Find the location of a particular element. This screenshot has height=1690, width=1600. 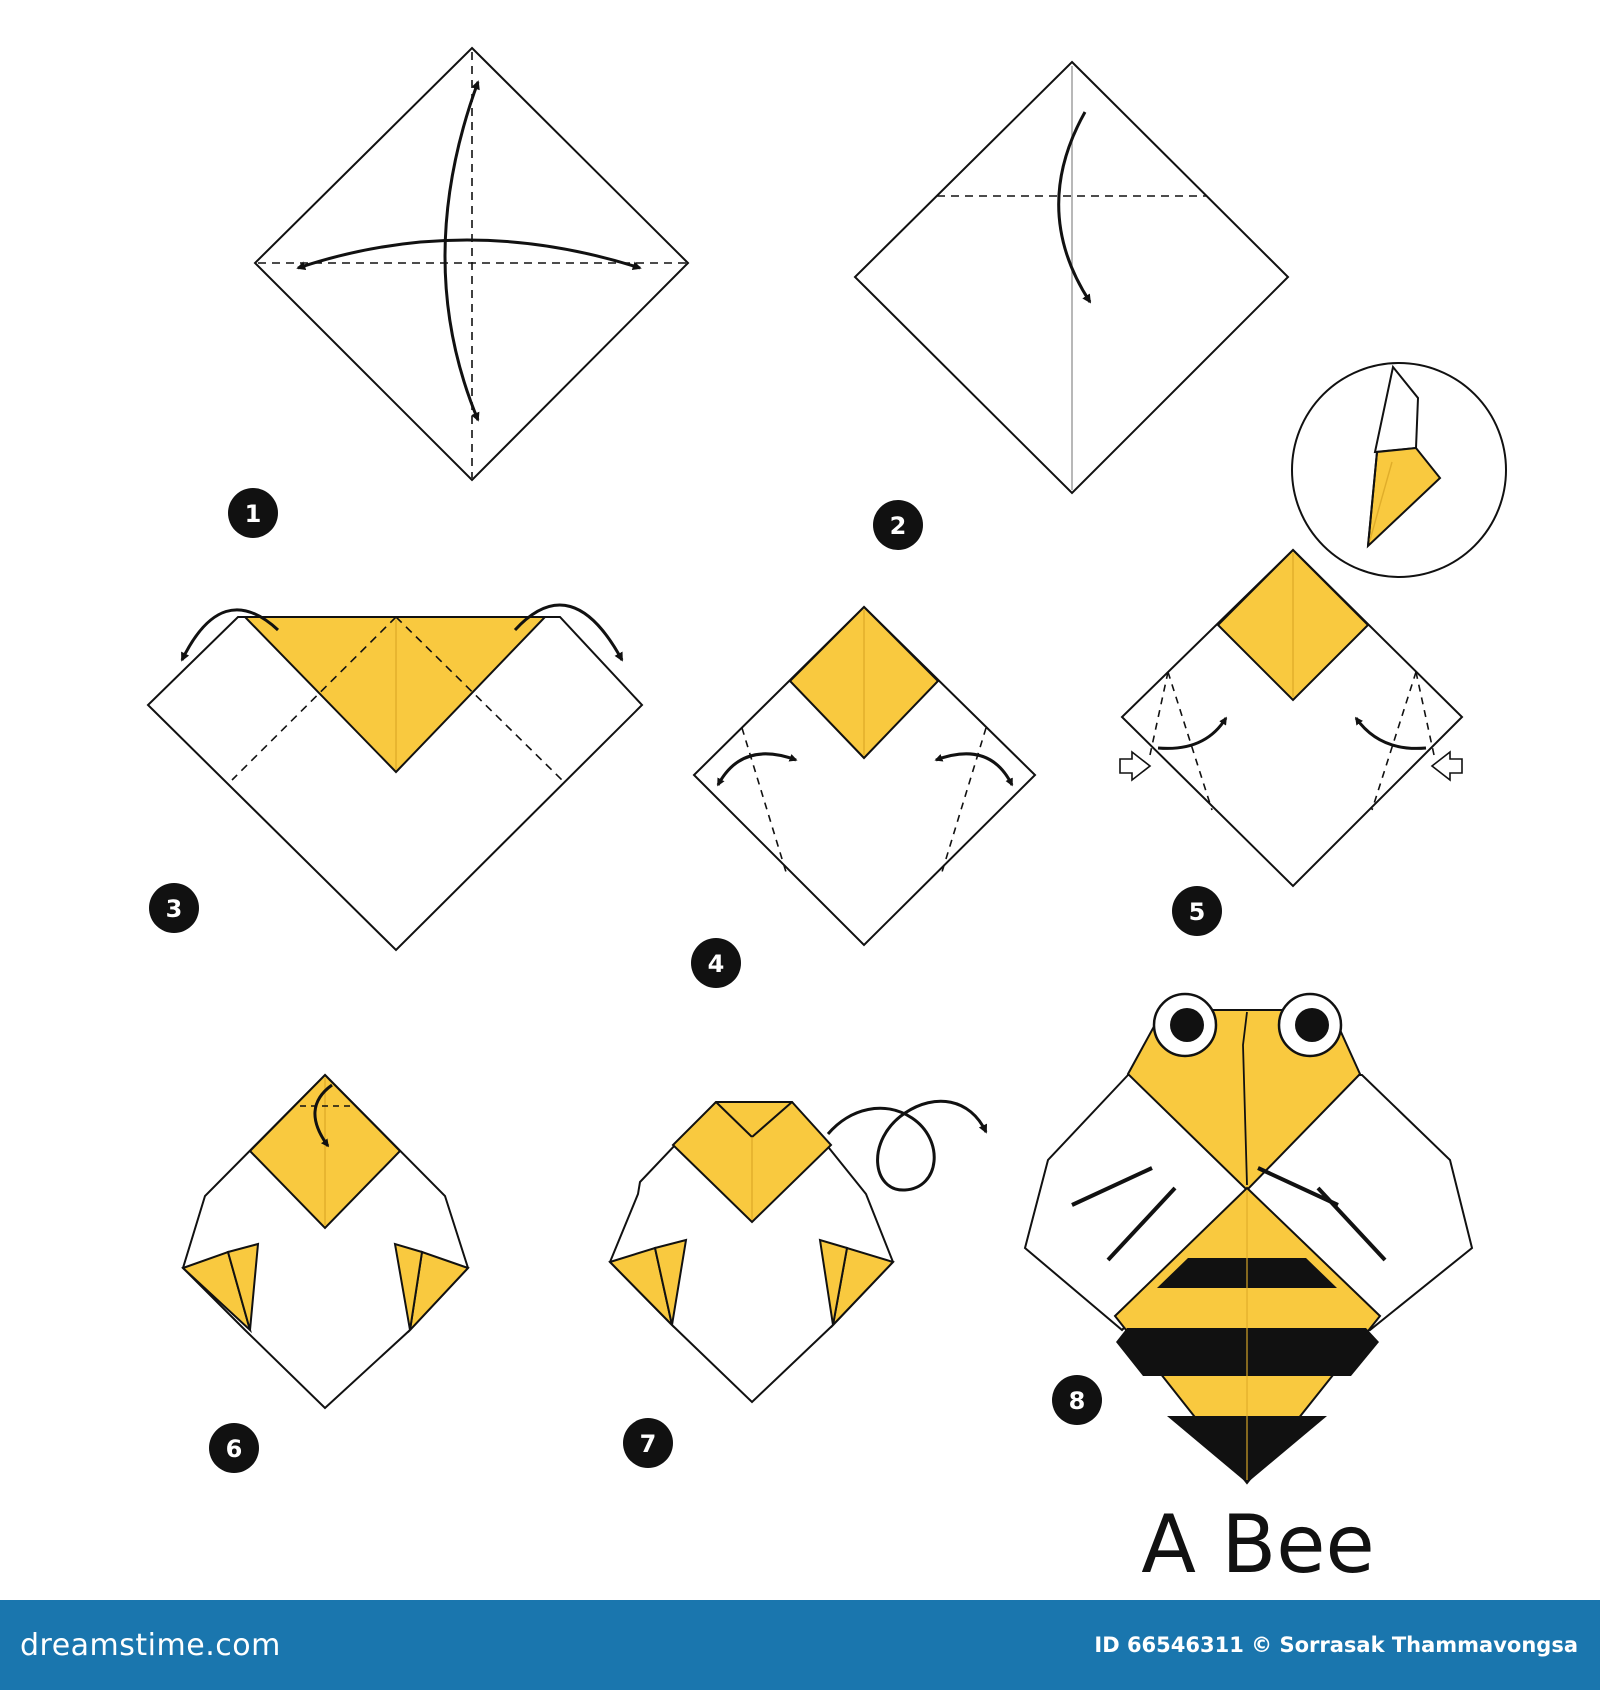

step-8-number: 8 is located at coordinates (1077, 1401).